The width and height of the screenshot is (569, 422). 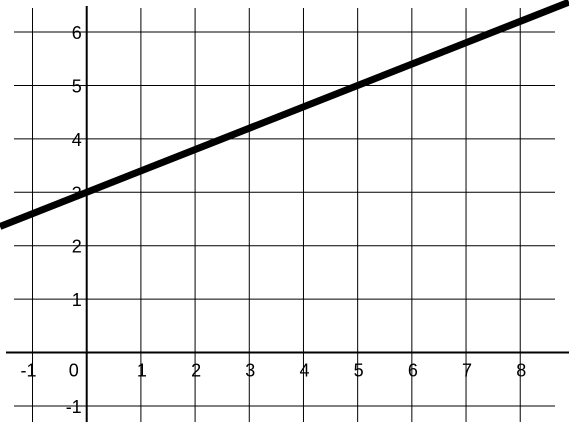 I want to click on y-tick-label-4: 4, so click(x=77, y=140).